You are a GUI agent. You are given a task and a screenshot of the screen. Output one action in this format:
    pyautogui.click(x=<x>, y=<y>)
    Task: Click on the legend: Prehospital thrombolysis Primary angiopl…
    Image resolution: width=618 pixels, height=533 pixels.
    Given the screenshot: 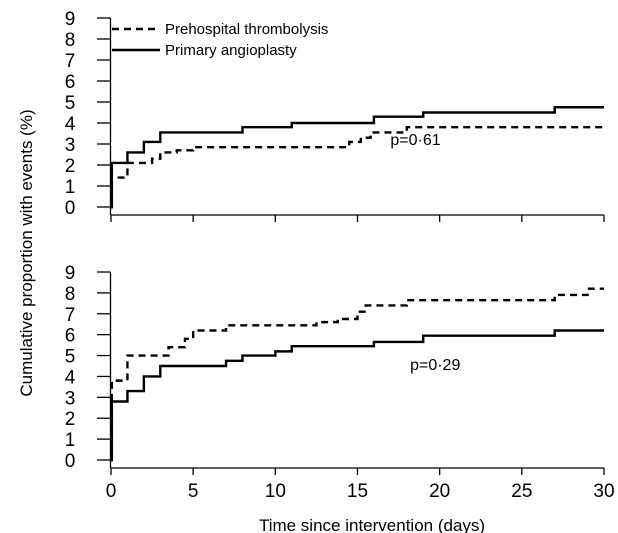 What is the action you would take?
    pyautogui.click(x=220, y=40)
    